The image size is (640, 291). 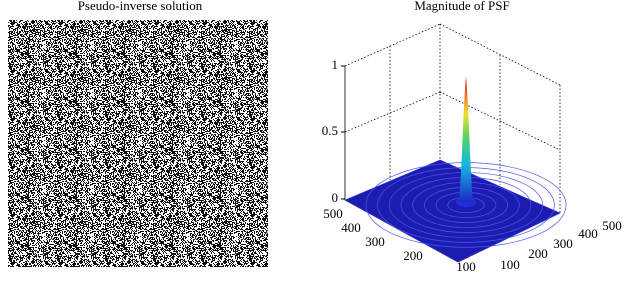 What do you see at coordinates (452, 211) in the screenshot?
I see `surface-floor` at bounding box center [452, 211].